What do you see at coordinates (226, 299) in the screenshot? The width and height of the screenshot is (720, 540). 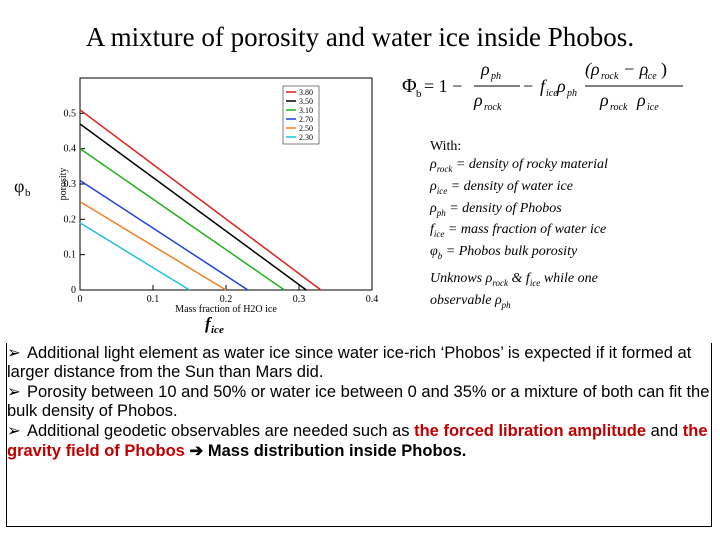 I see `x-tick-label: 0.2` at bounding box center [226, 299].